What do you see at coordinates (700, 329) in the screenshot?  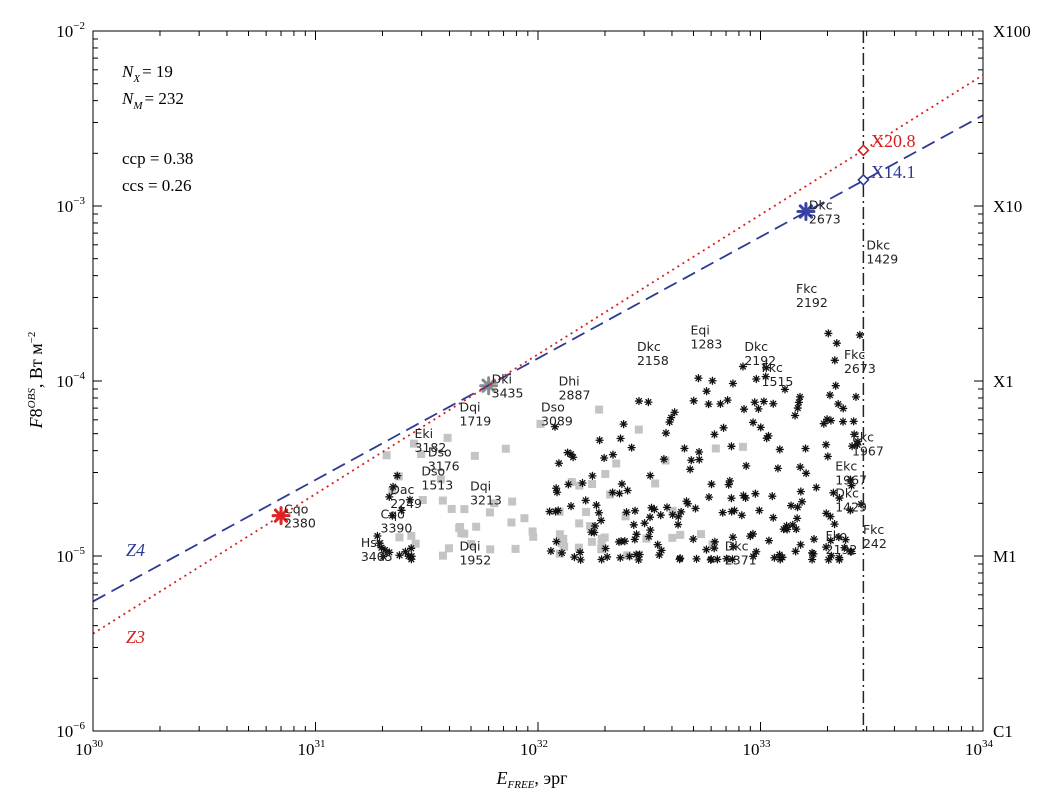 I see `point-class-label: Eqi` at bounding box center [700, 329].